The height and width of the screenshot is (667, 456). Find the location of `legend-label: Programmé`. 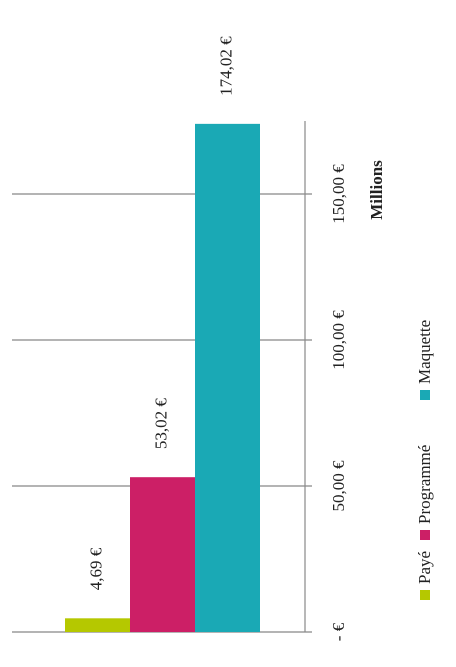

legend-label: Programmé is located at coordinates (424, 484).